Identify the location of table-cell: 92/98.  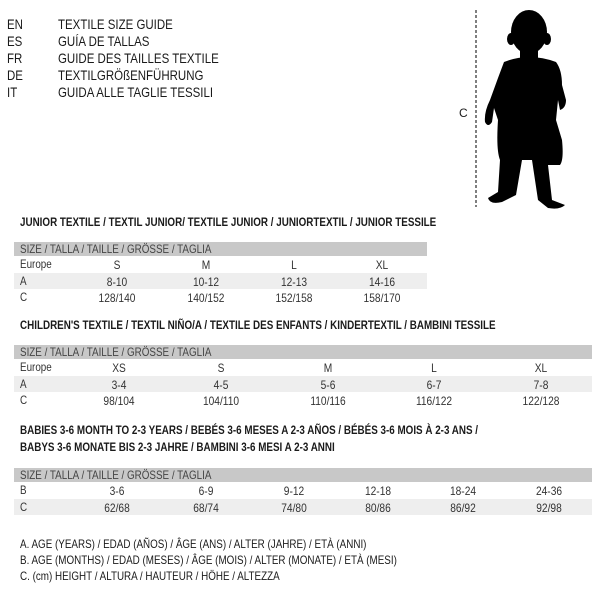
(549, 507).